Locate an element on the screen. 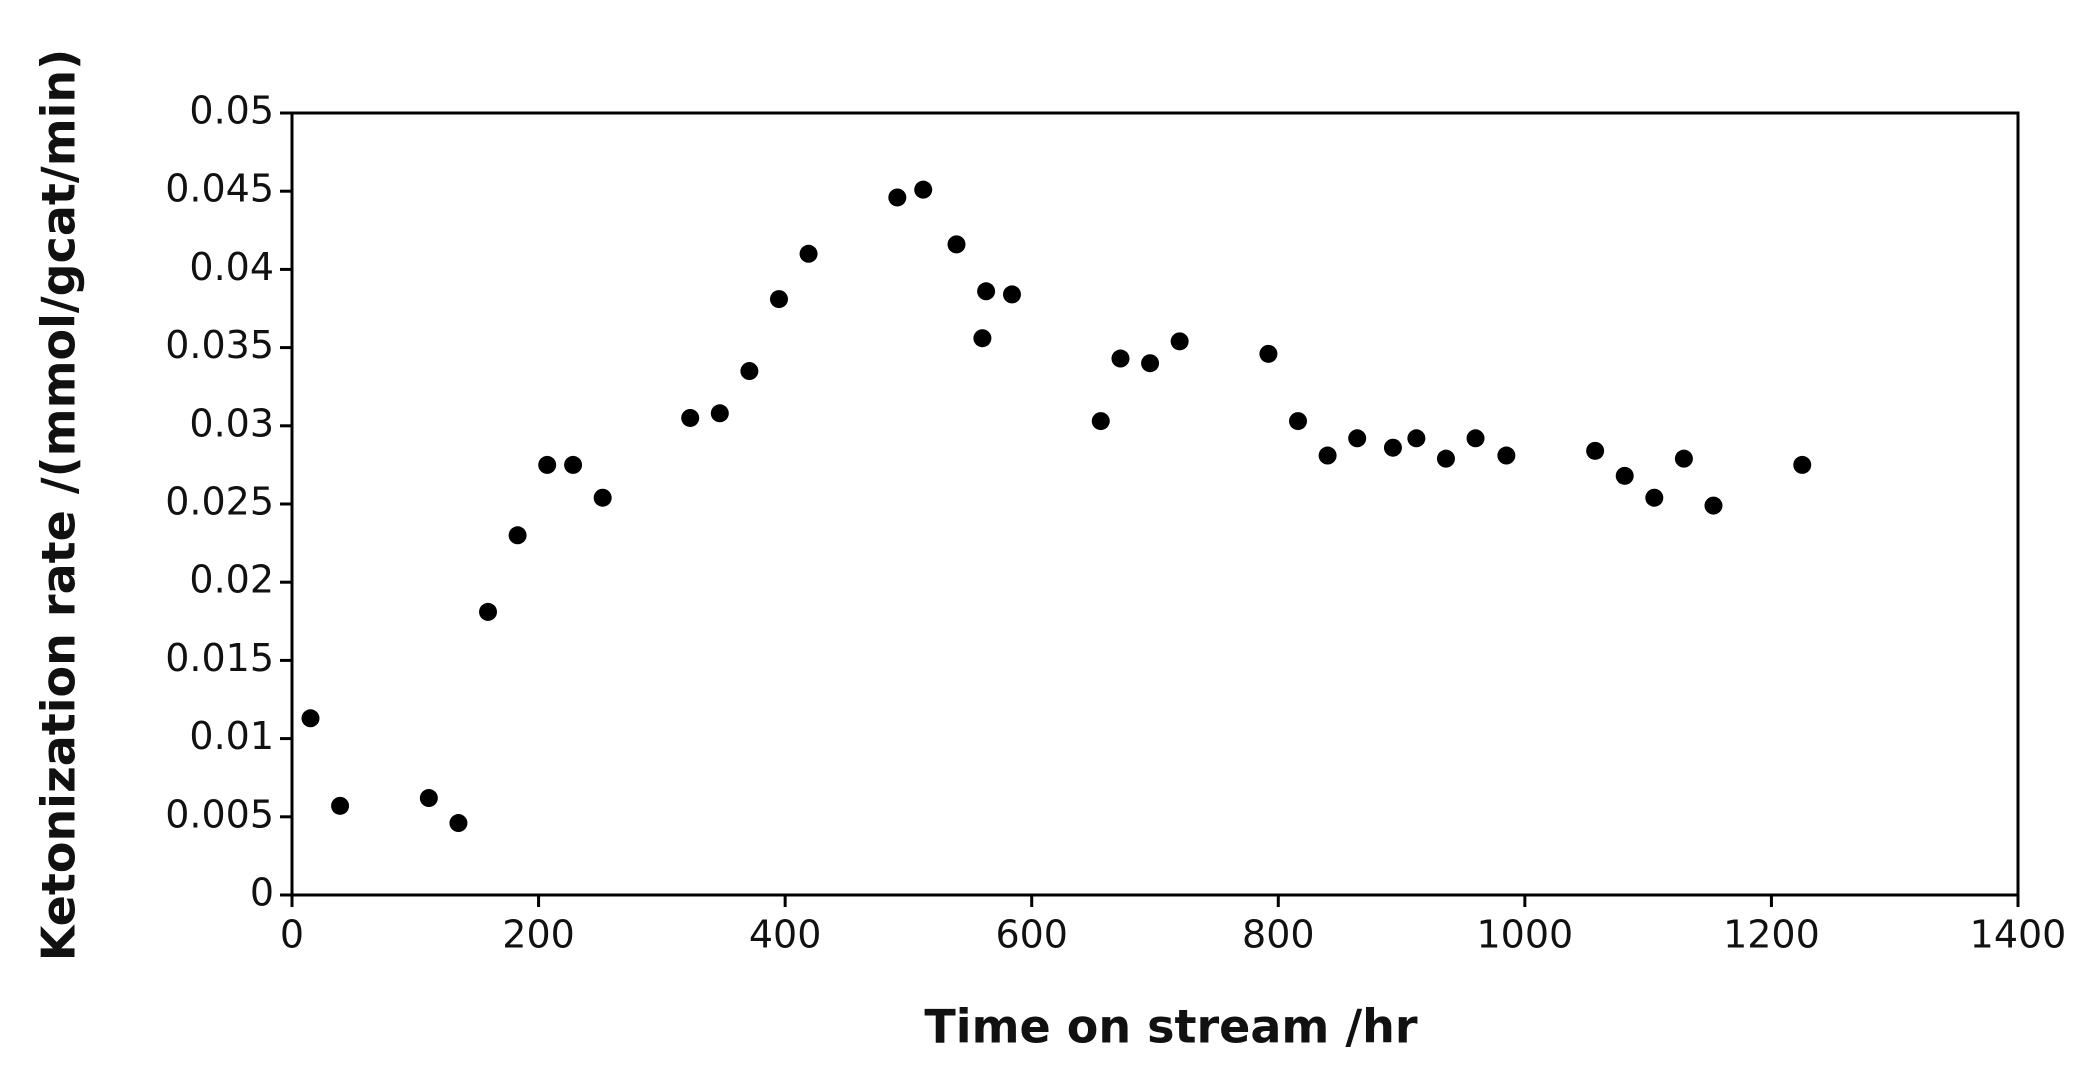 Image resolution: width=2084 pixels, height=1084 pixels. y-tick-label: 0.01 is located at coordinates (231, 736).